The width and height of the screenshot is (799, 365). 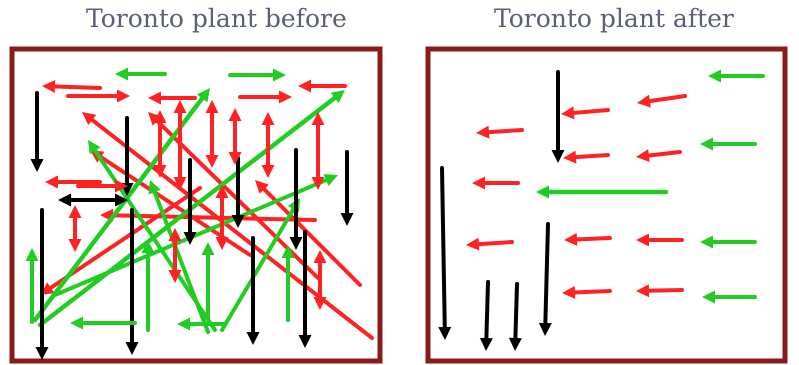 What do you see at coordinates (216, 18) in the screenshot?
I see `before-panel-title: Toronto plant before` at bounding box center [216, 18].